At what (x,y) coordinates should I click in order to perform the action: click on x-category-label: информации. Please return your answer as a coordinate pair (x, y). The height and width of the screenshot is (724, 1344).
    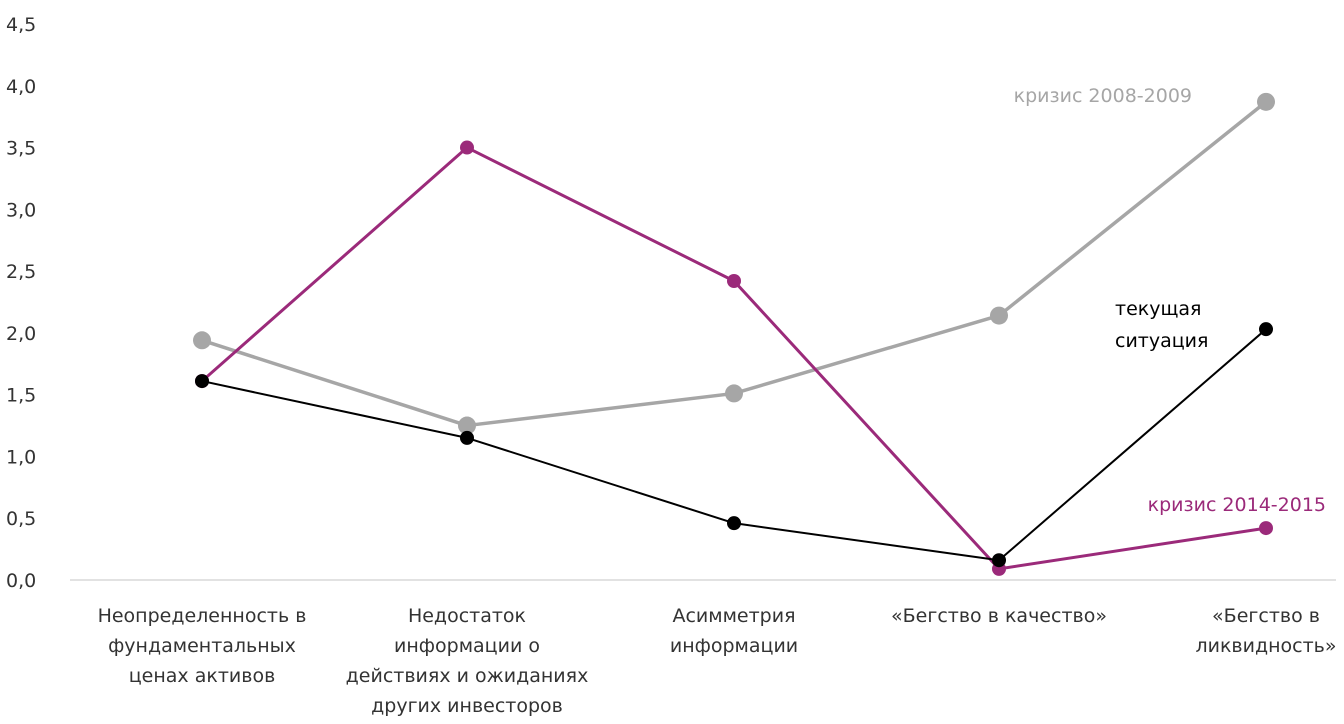
    Looking at the image, I should click on (734, 646).